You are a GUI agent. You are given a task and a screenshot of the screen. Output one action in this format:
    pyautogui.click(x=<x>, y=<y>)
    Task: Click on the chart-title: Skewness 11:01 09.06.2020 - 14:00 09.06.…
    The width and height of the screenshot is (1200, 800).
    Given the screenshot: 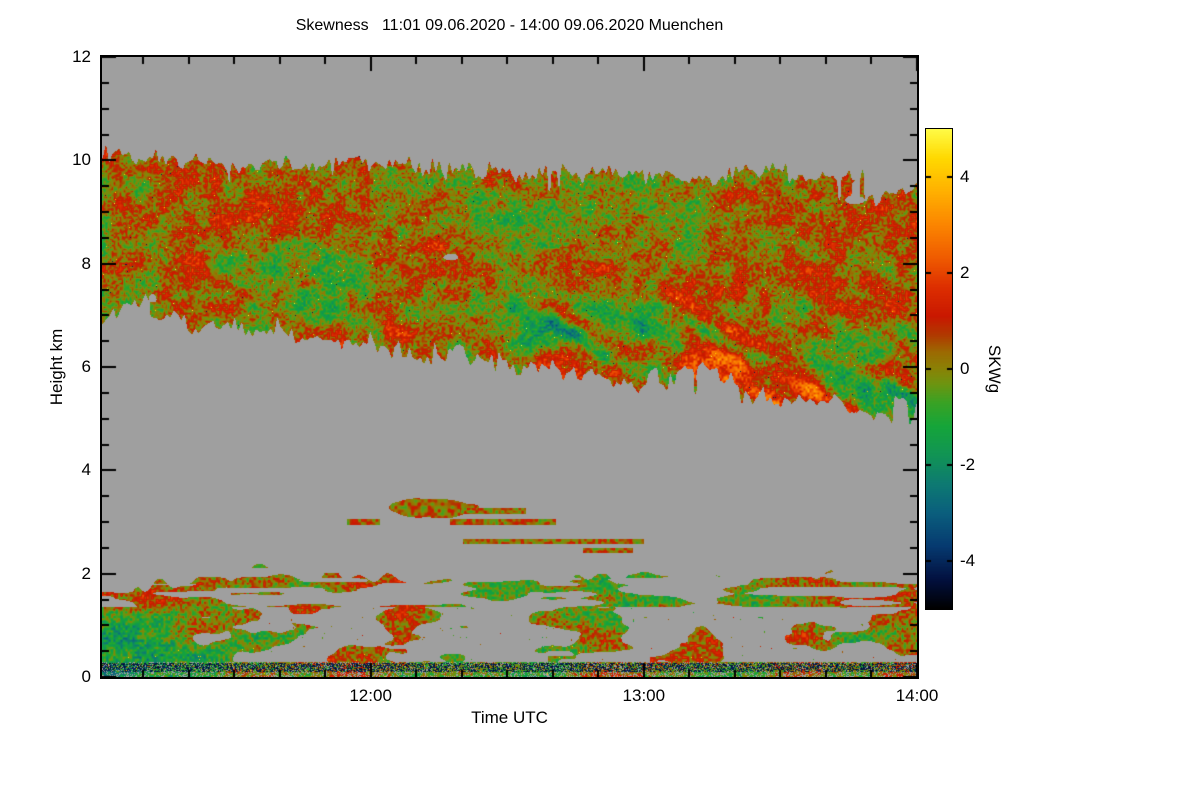 What is the action you would take?
    pyautogui.click(x=509, y=25)
    